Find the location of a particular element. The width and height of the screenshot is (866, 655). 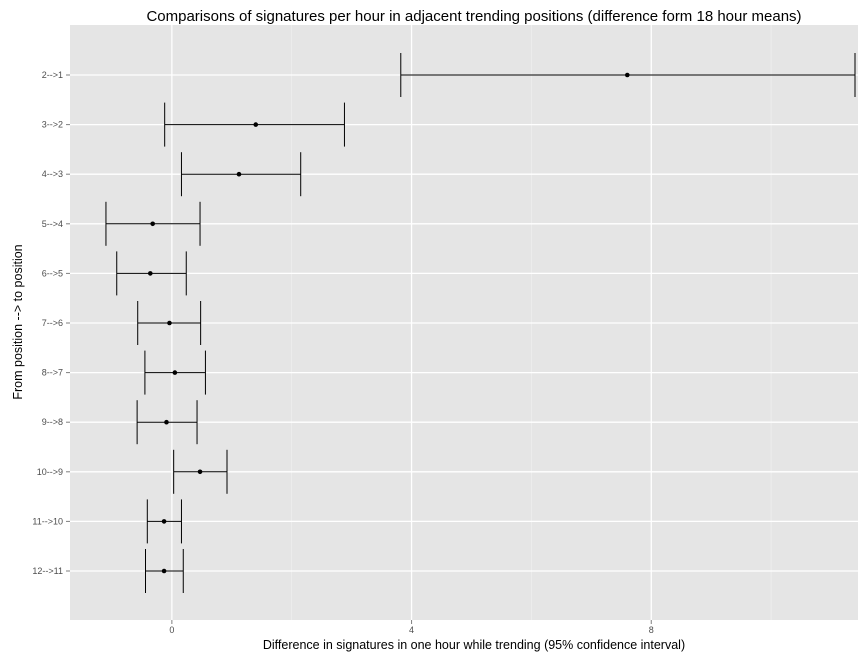

y-tick-label: 9-->8 is located at coordinates (52, 422).